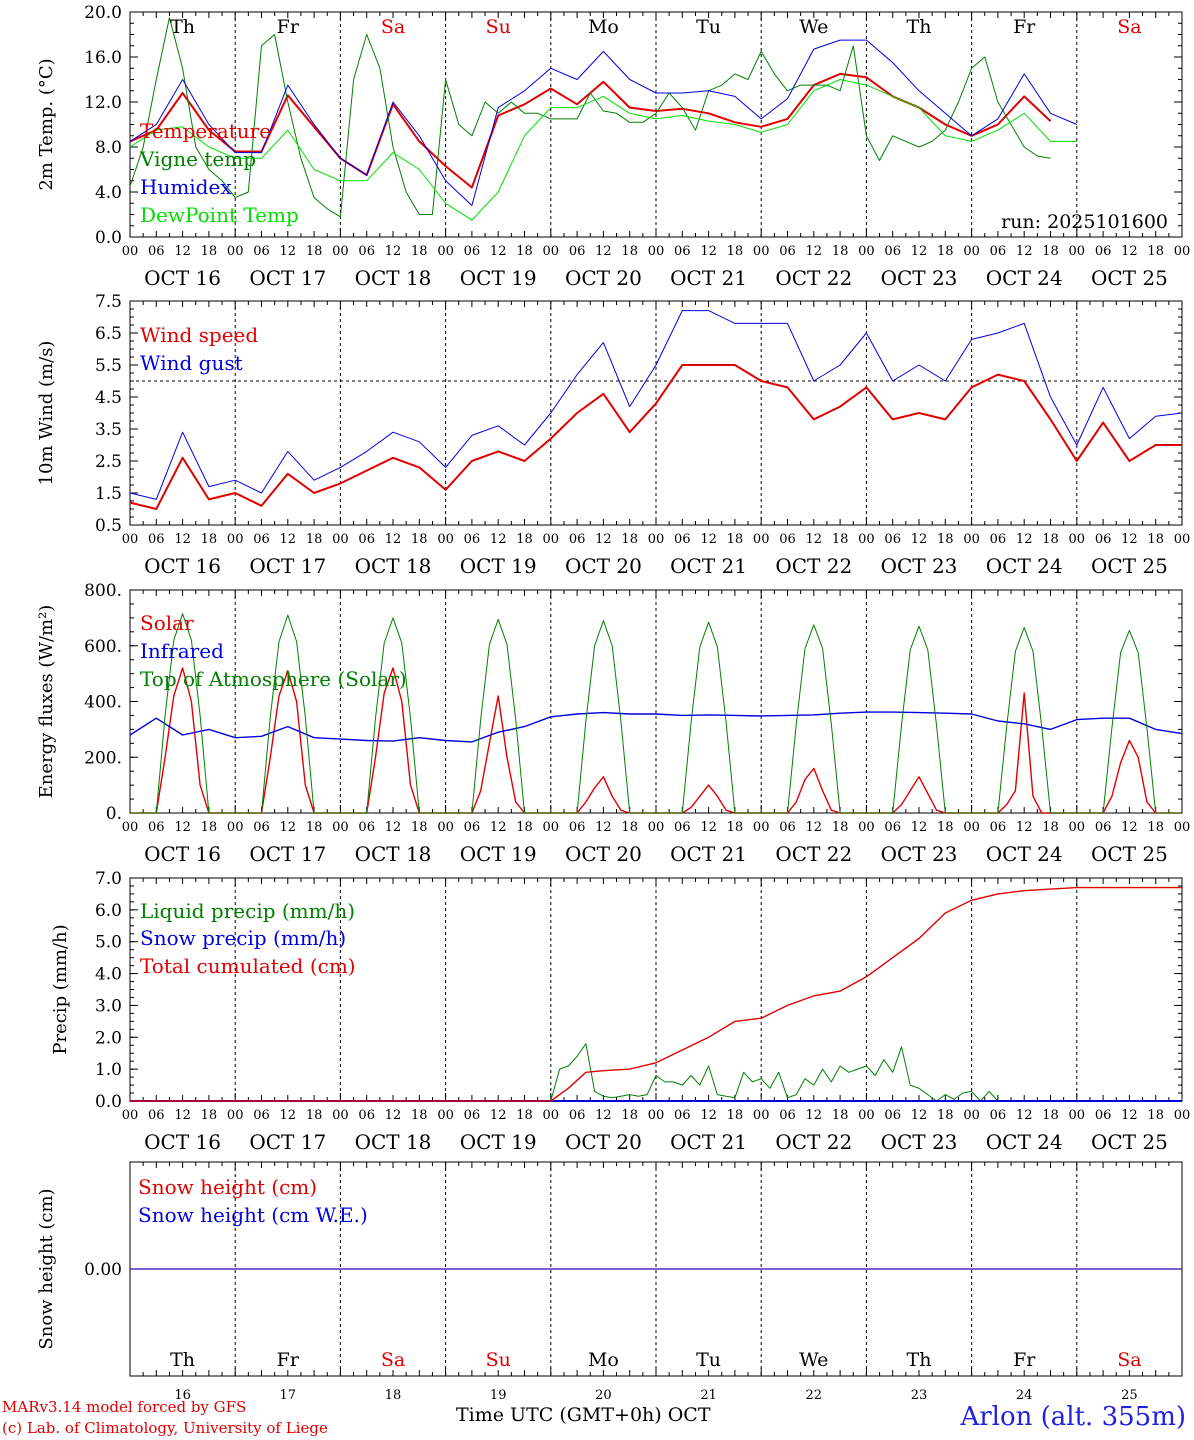 Image resolution: width=1194 pixels, height=1440 pixels. I want to click on day-number-label: 21, so click(708, 1395).